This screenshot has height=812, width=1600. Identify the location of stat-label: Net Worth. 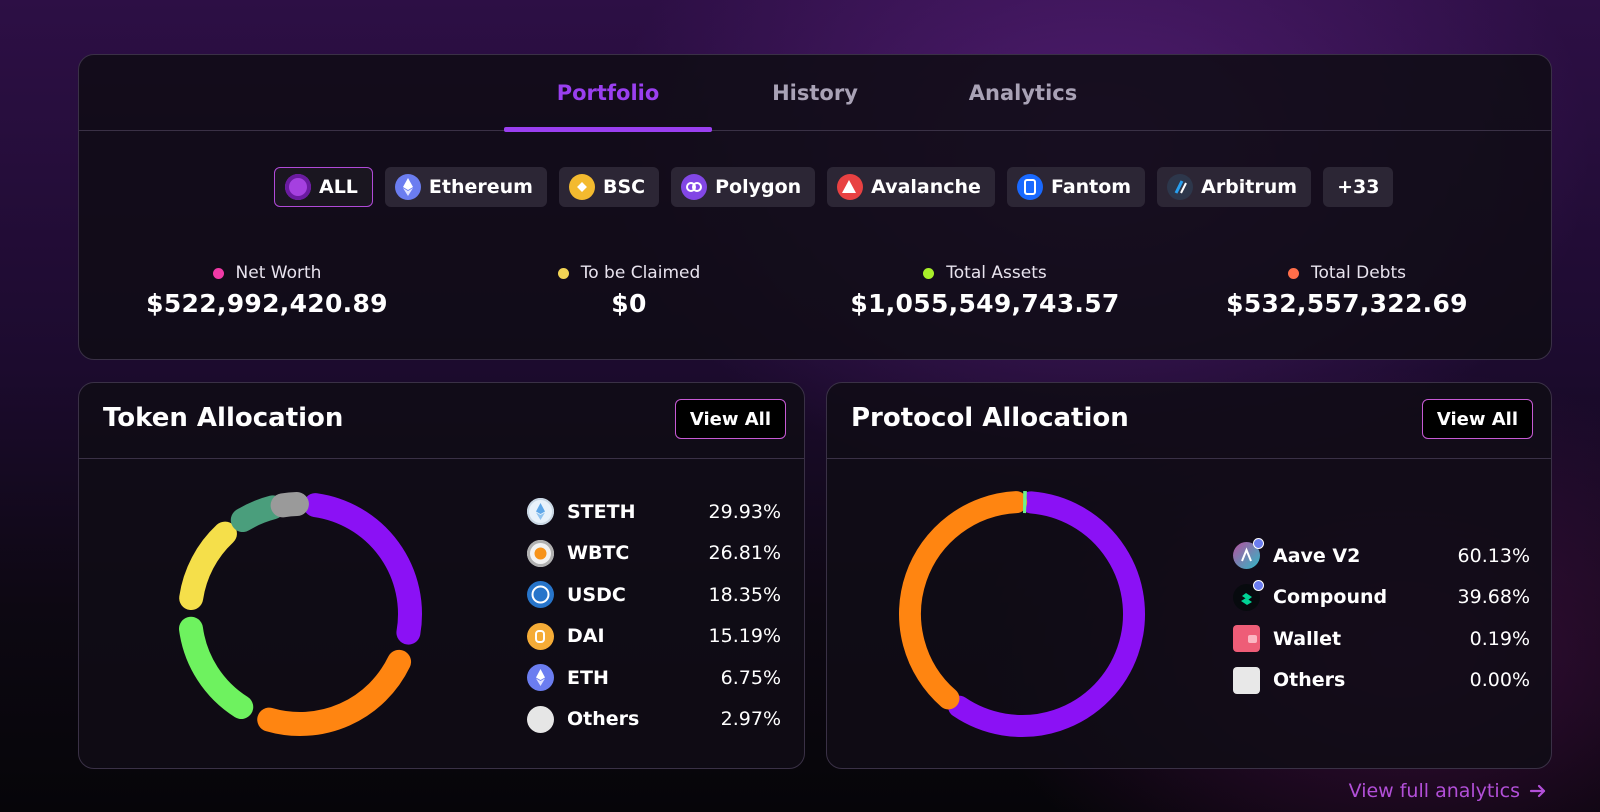
(278, 273).